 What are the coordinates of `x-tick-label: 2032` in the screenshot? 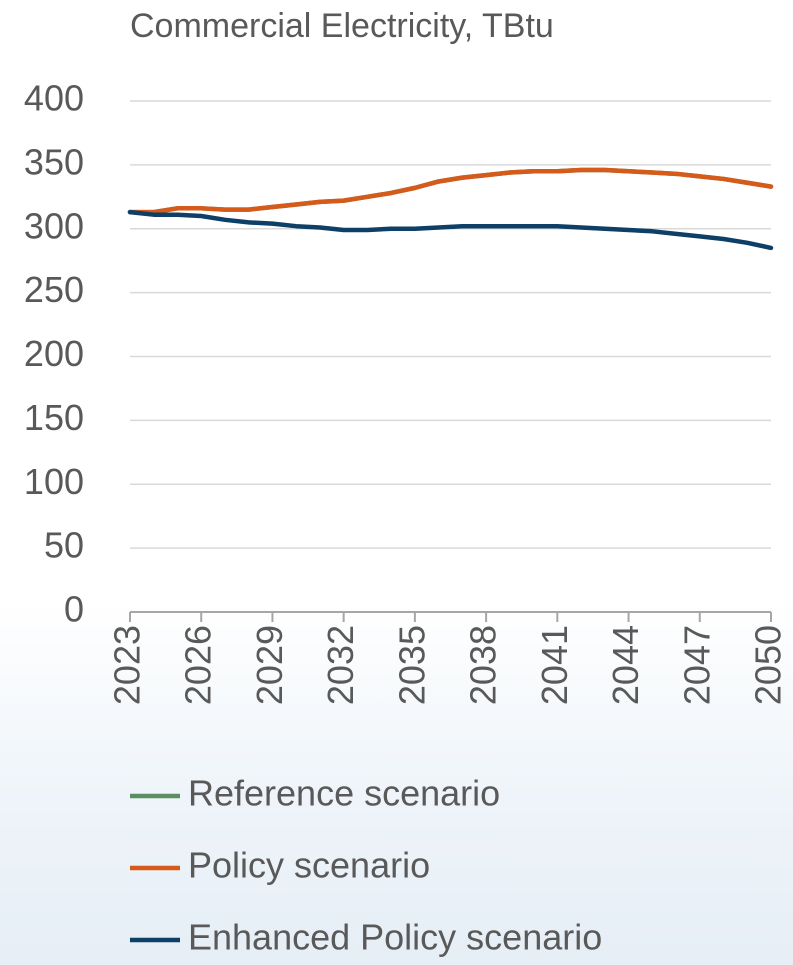 It's located at (340, 665).